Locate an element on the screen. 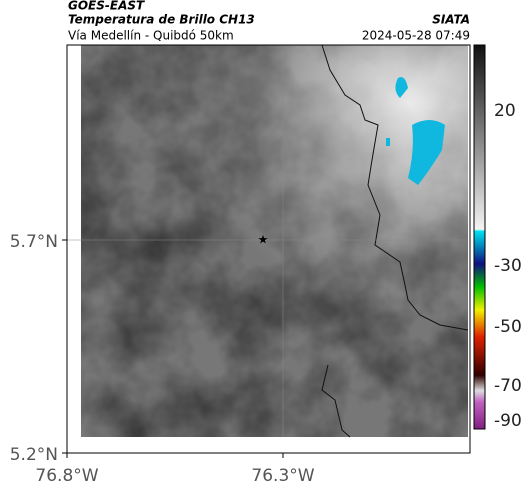 This screenshot has height=495, width=526. title: Temperatura de Brillo CH13 is located at coordinates (161, 20).